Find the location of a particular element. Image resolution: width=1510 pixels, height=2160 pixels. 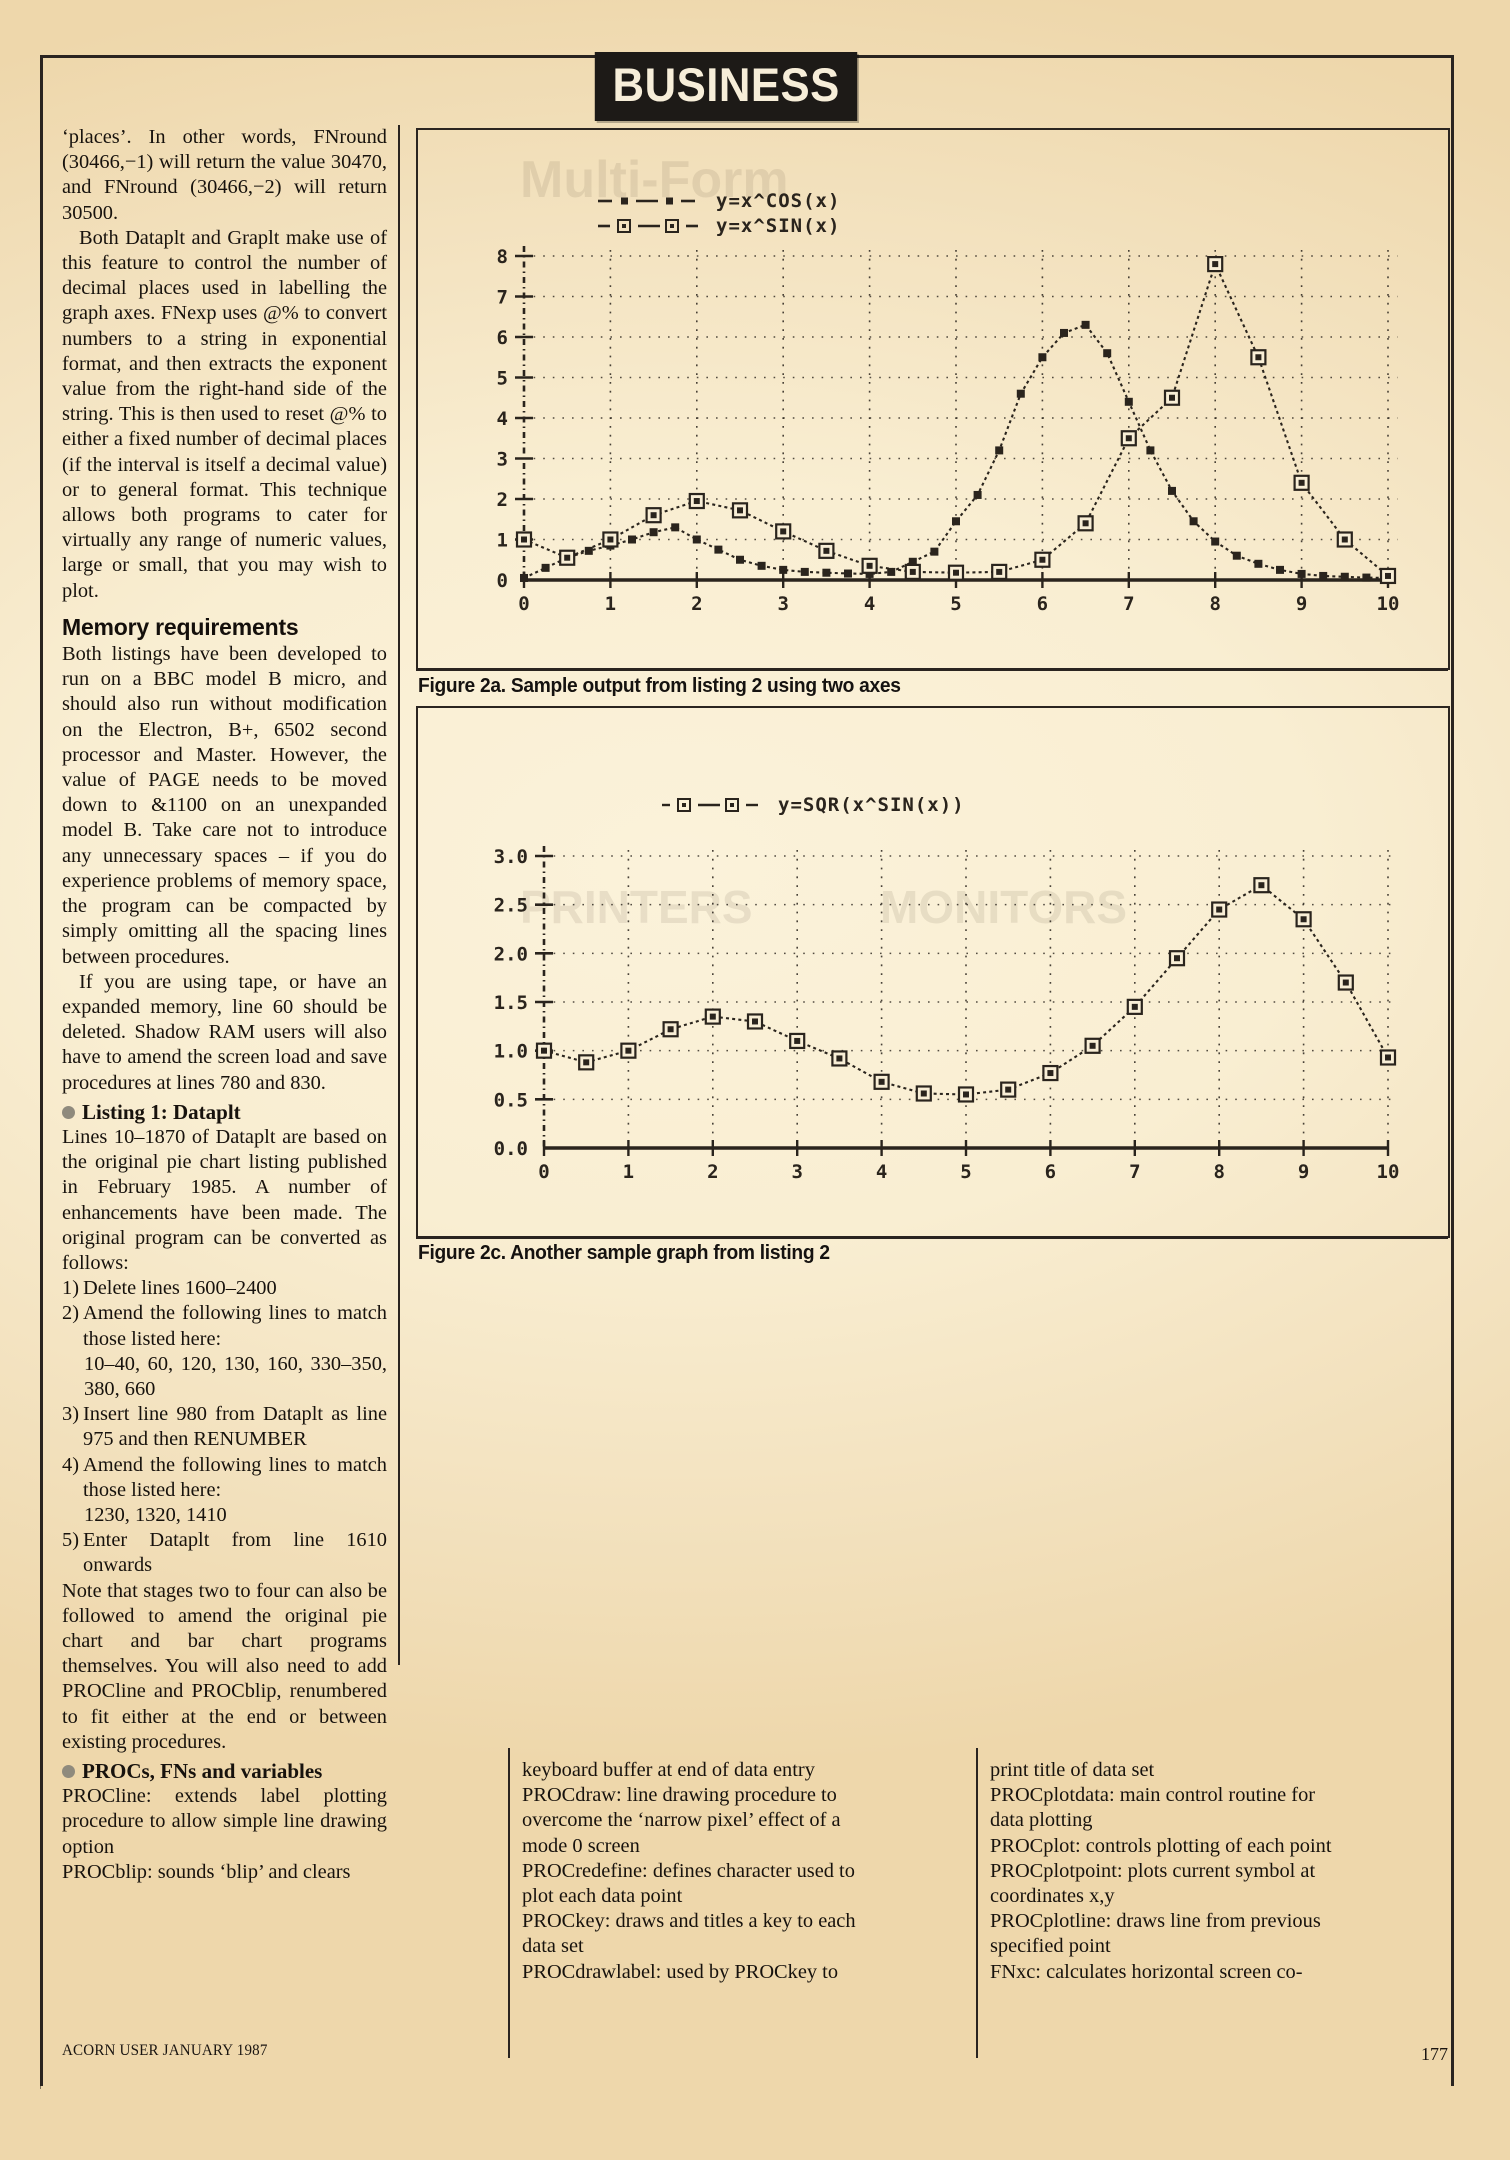

heading-listing-1: Listing 1: Dataplt is located at coordinates (224, 1112).